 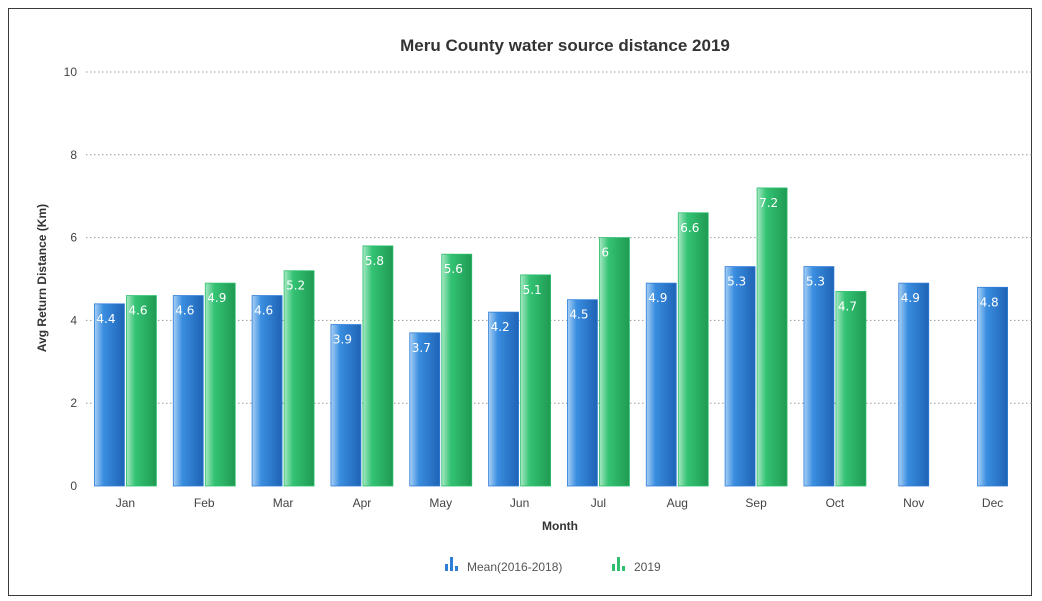 What do you see at coordinates (188, 391) in the screenshot?
I see `bar-mean-feb` at bounding box center [188, 391].